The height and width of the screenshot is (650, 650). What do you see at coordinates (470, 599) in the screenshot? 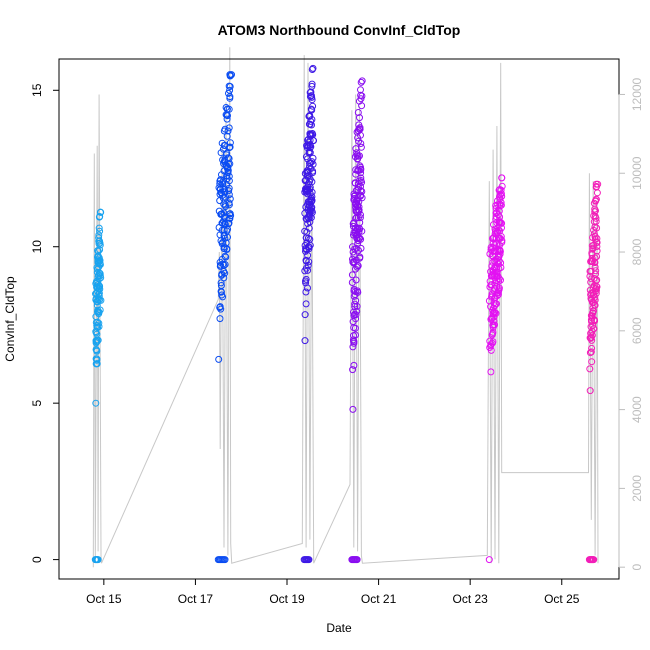
I see `x-tick-label: Oct 23` at bounding box center [470, 599].